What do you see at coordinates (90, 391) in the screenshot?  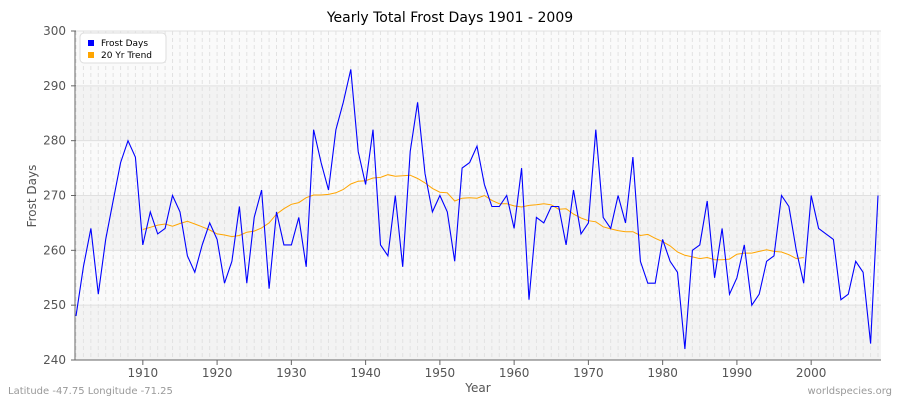 I see `footer-coordinates: Latitude -47.75 Longitude -71.25` at bounding box center [90, 391].